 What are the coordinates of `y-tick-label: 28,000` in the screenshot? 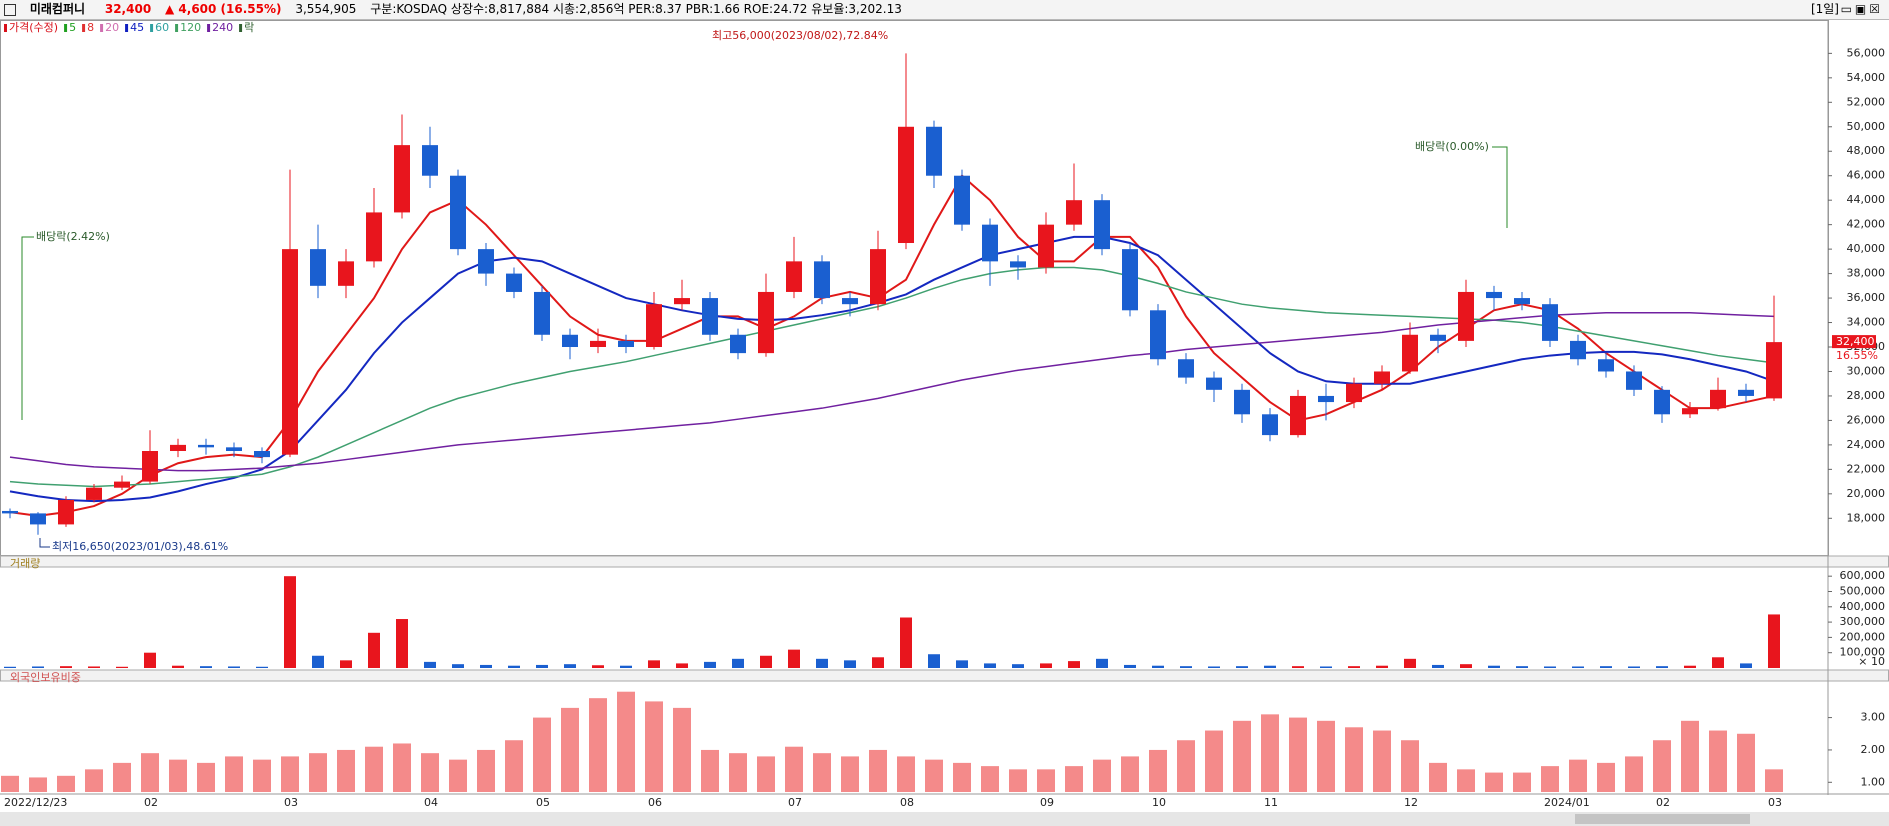 It's located at (1866, 395).